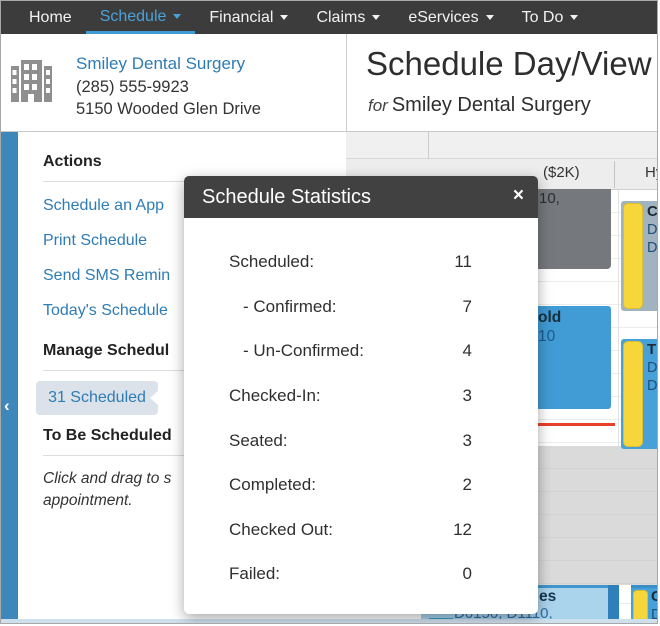 This screenshot has height=626, width=660. I want to click on hint-line-1: Click and drag to s, so click(107, 478).